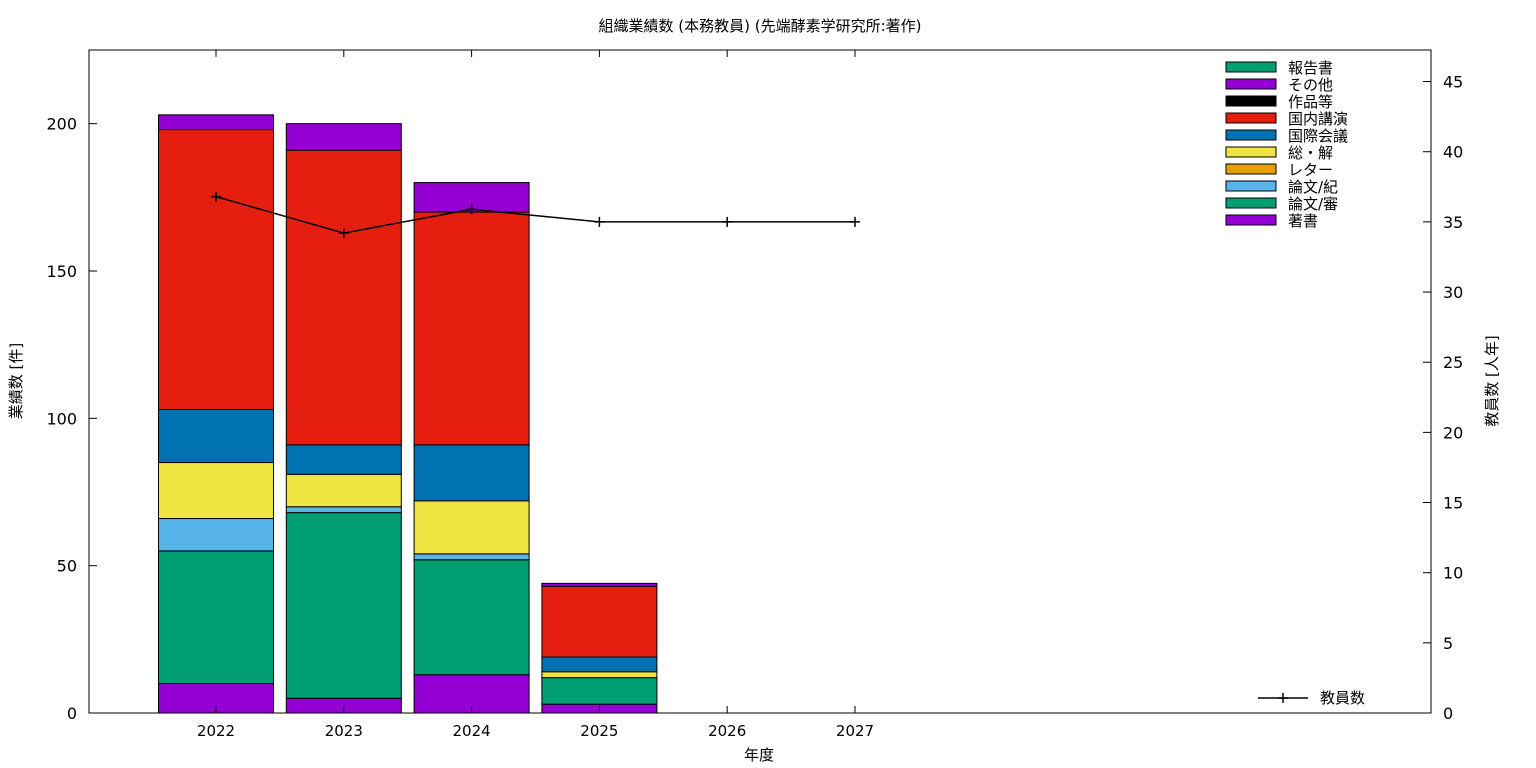 The height and width of the screenshot is (768, 1536). Describe the element at coordinates (1453, 573) in the screenshot. I see `y2-tick-label: 10` at that location.